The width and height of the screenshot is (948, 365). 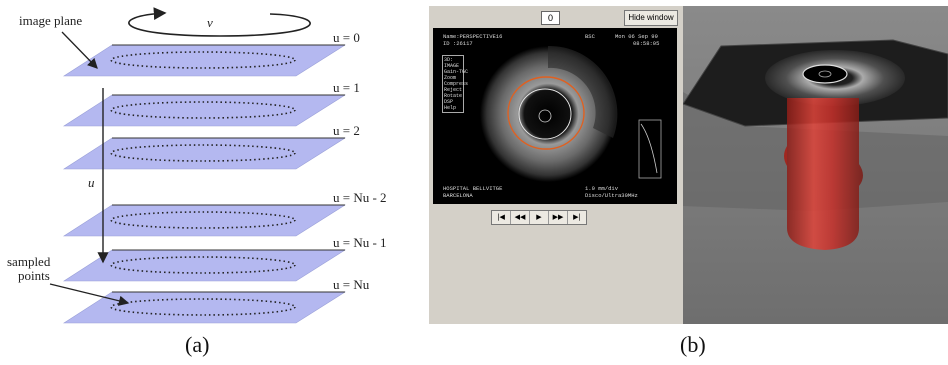 What do you see at coordinates (89, 294) in the screenshot?
I see `sampled-points-pointer` at bounding box center [89, 294].